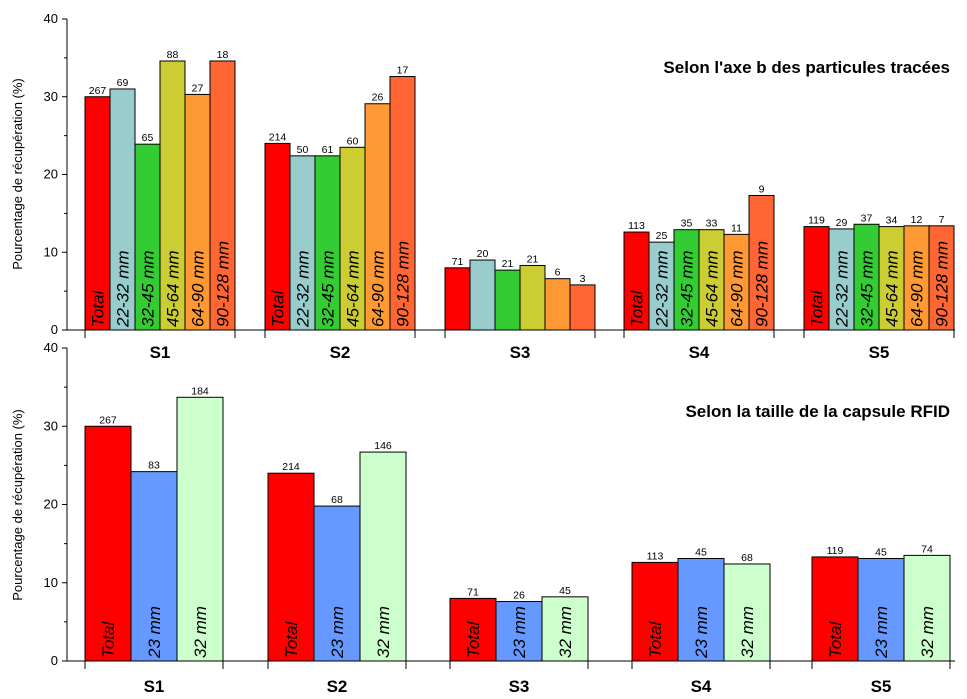 The image size is (967, 699). I want to click on y-axis-label: Pourcentage de récupération (%), so click(17, 174).